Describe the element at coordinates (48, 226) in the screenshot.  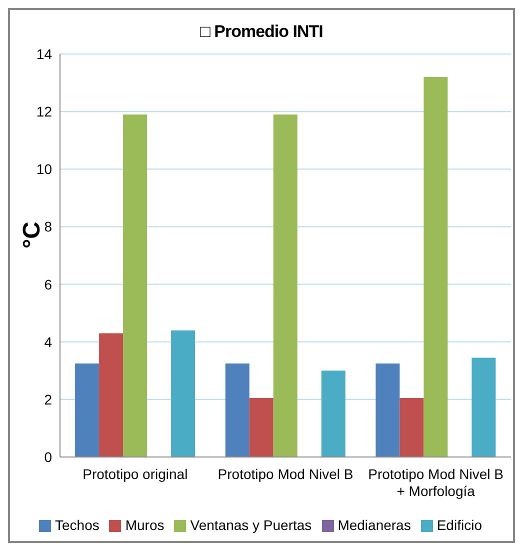
I see `y-tick-label: 8` at that location.